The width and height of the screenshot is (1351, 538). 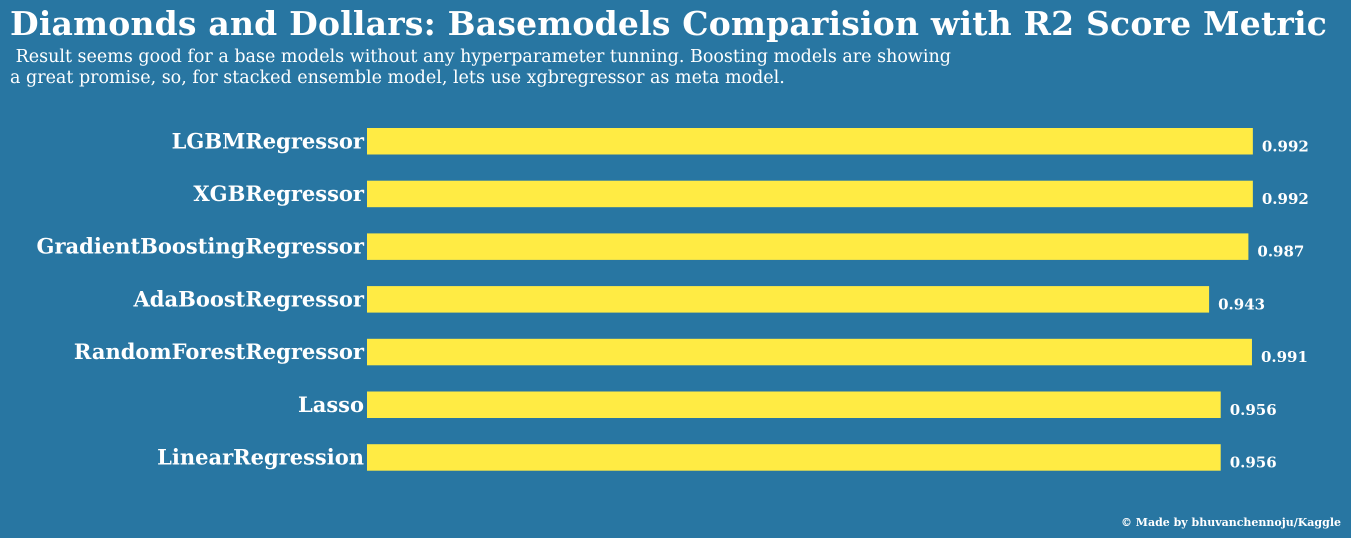 I want to click on value-label: 0.991, so click(x=1284, y=357).